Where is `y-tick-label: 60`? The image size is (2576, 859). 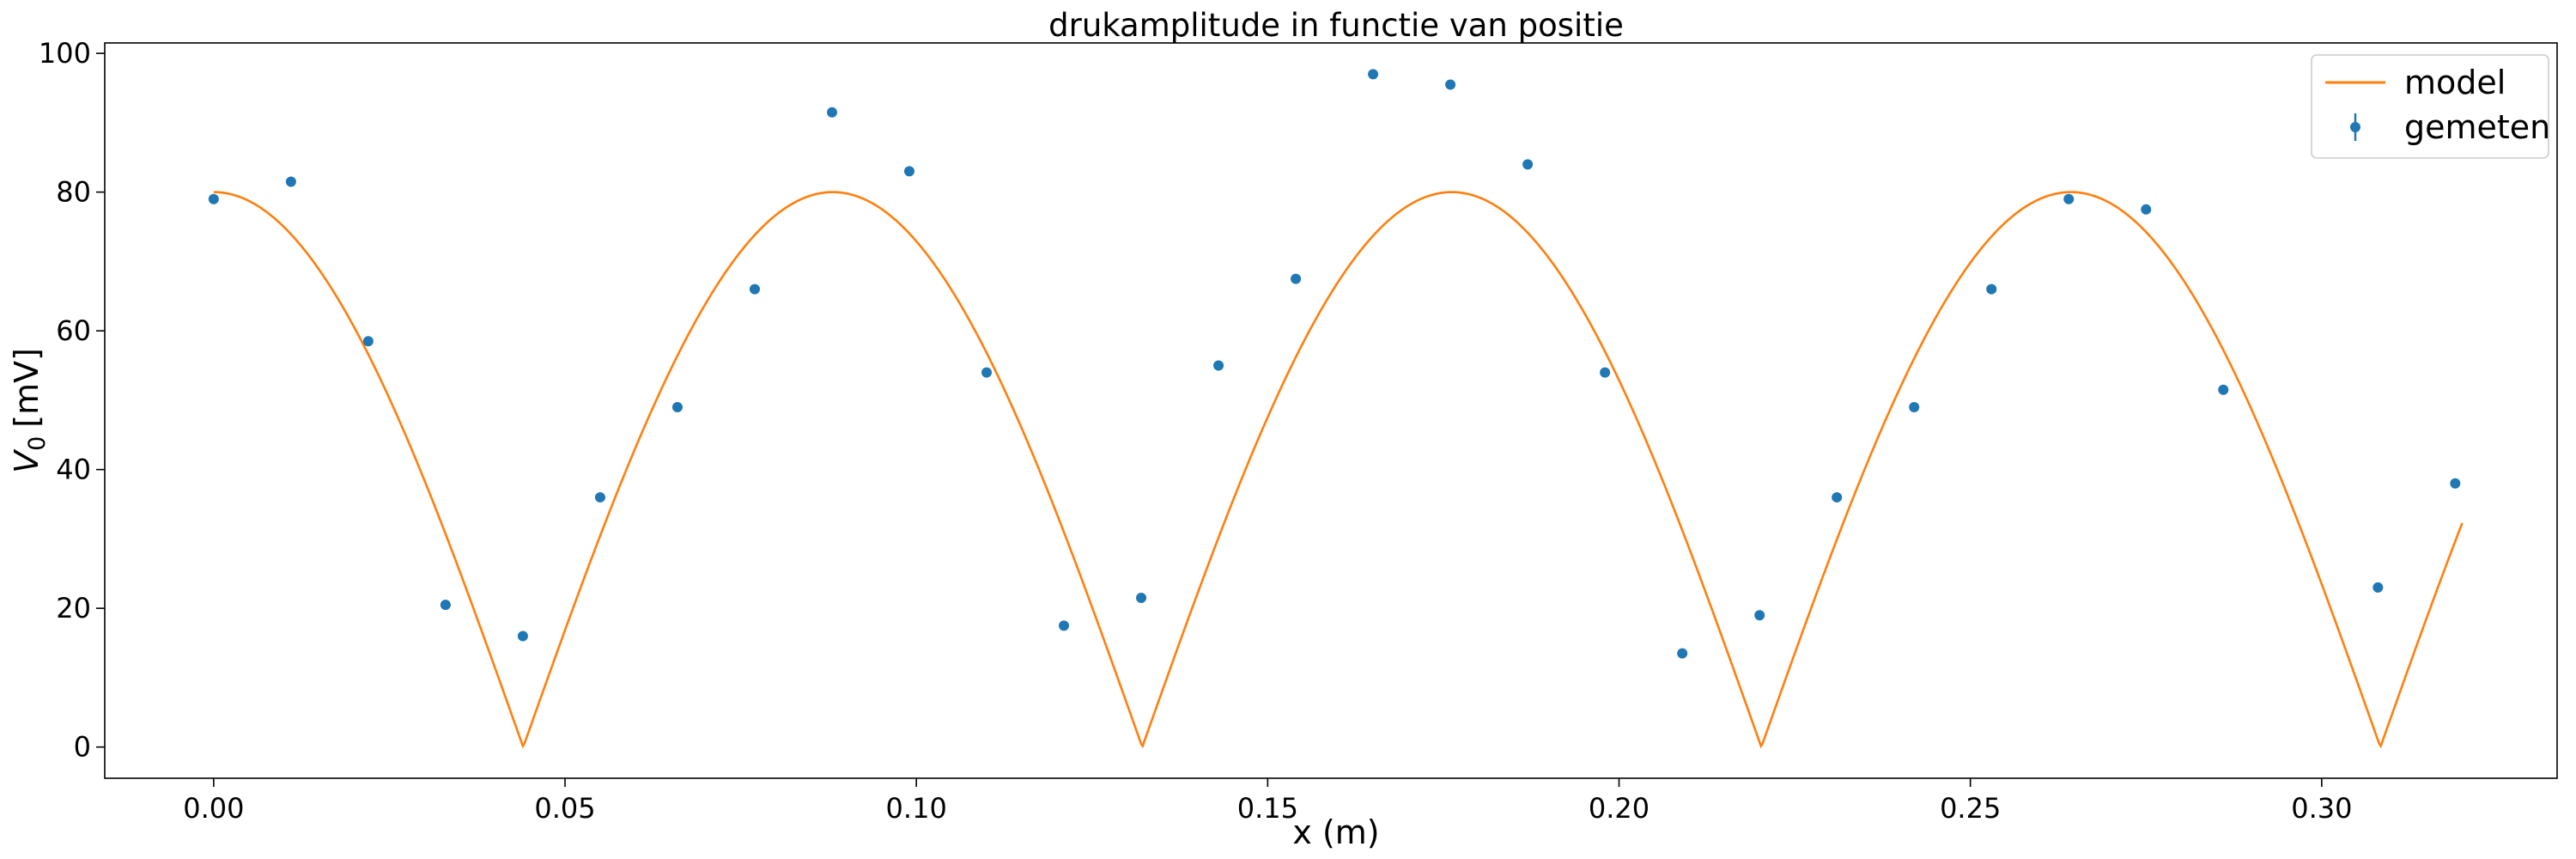
y-tick-label: 60 is located at coordinates (74, 331).